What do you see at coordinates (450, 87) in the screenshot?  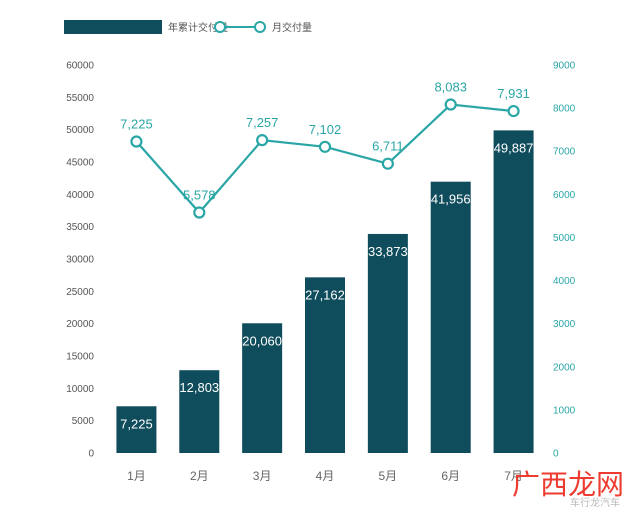 I see `line-value-label: 8,083` at bounding box center [450, 87].